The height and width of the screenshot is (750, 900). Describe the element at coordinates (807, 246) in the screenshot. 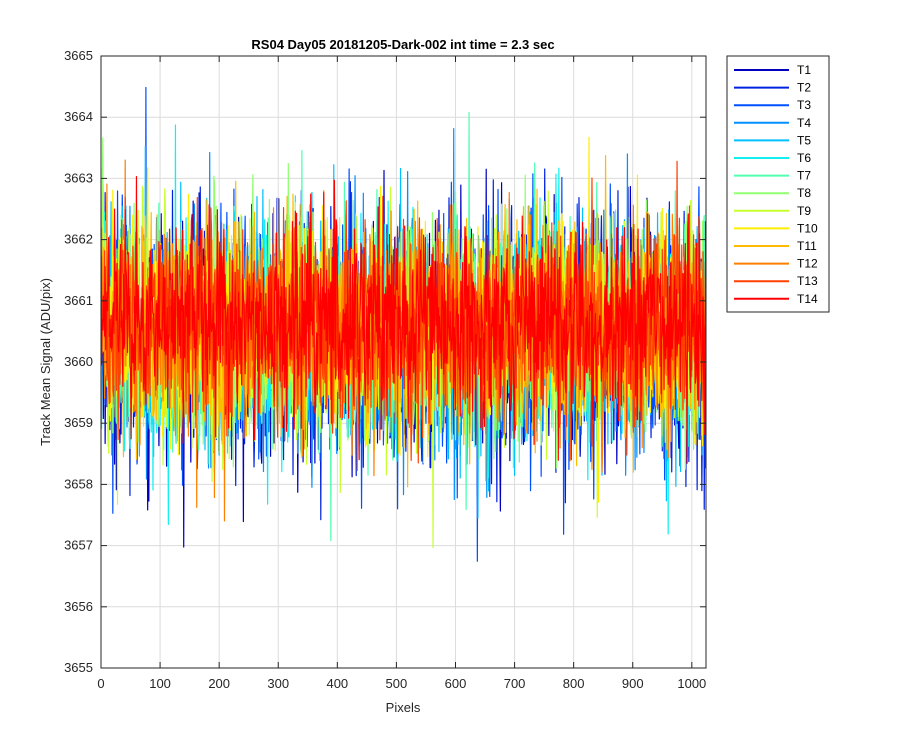

I see `legend-label: T11` at that location.